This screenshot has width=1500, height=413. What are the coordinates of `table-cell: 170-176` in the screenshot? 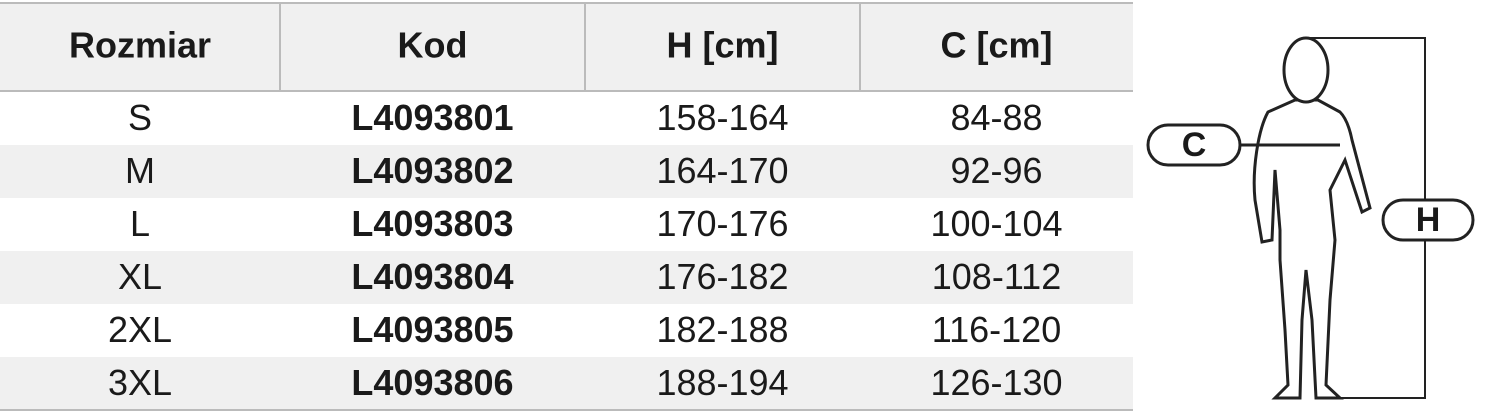 It's located at (722, 223).